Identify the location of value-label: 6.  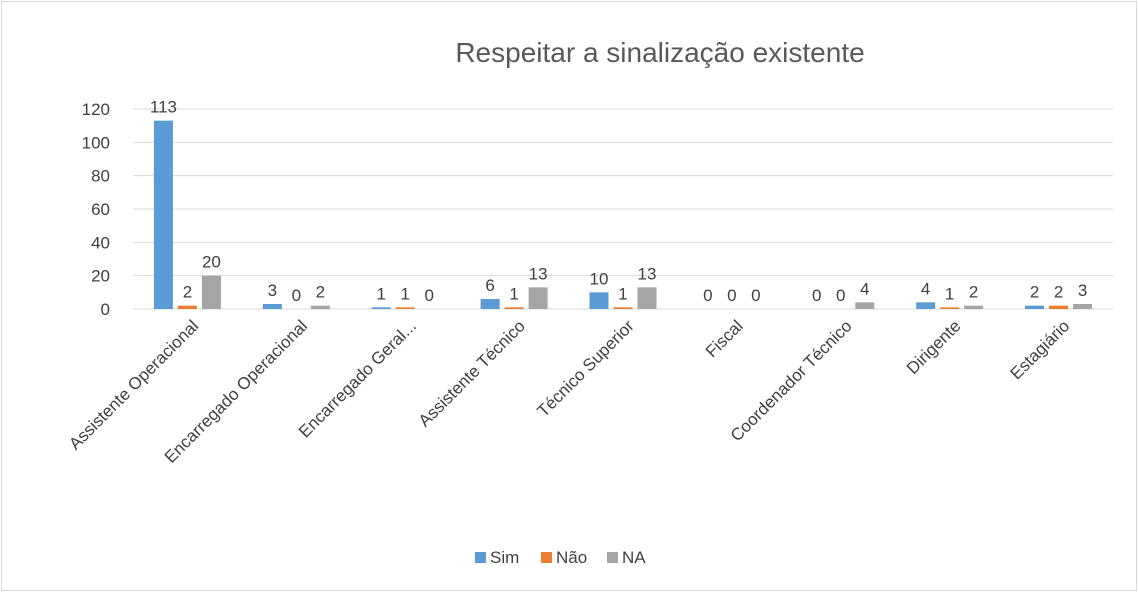
(489, 285).